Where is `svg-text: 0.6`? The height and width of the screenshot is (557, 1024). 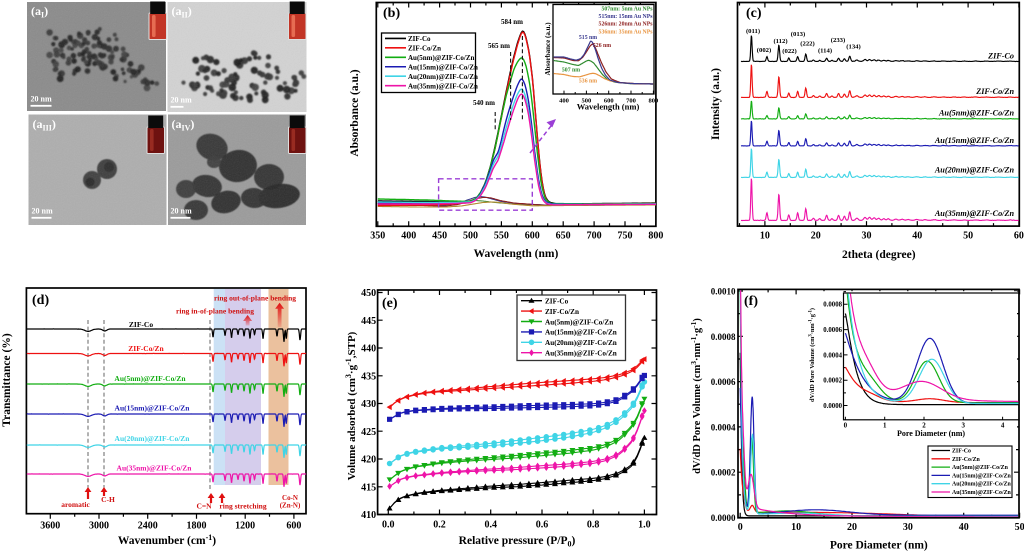 svg-text: 0.6 is located at coordinates (542, 525).